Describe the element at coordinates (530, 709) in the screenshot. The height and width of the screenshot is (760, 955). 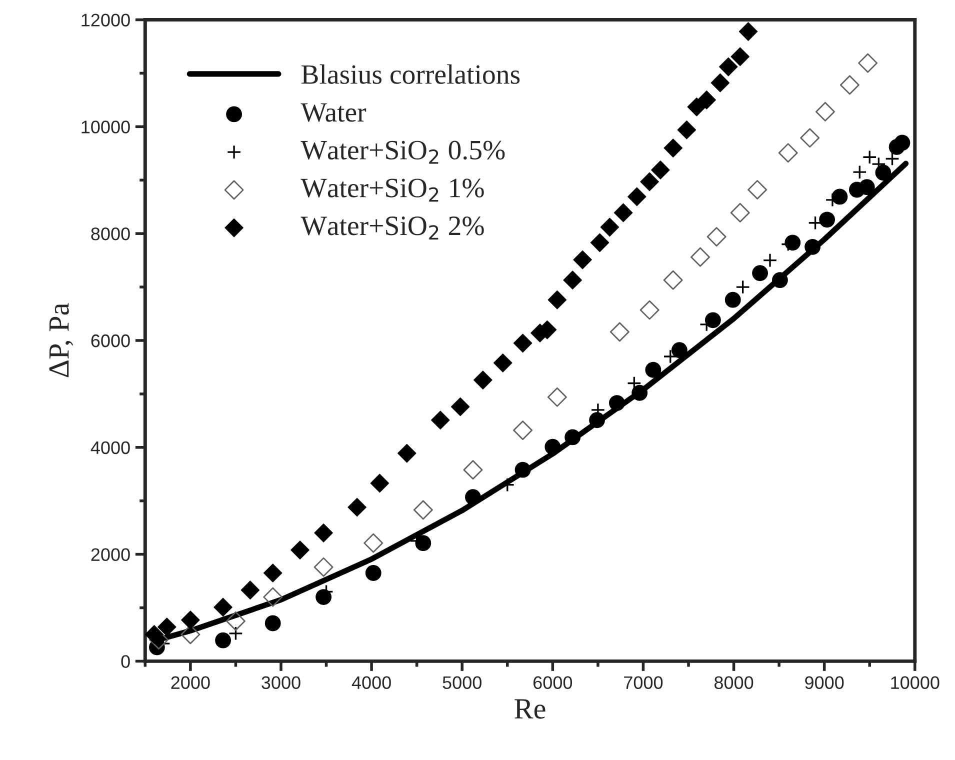
I see `x-axis-title: Re` at that location.